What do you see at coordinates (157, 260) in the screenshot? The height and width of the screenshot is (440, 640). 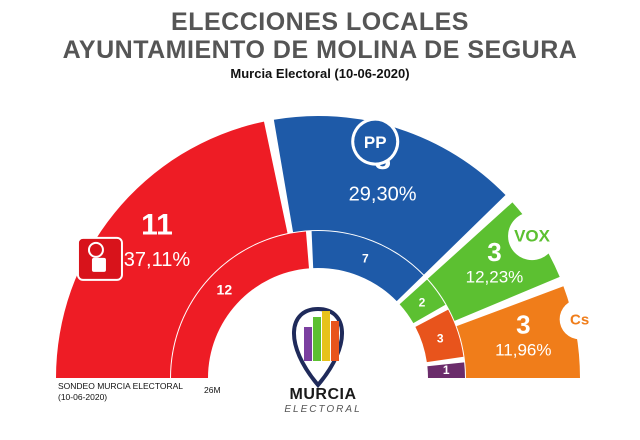 I see `outer-percent-psoe: 37,11%` at bounding box center [157, 260].